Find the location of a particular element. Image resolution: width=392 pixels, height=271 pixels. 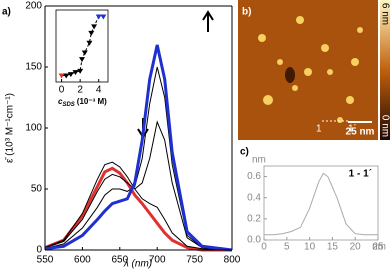

y-tick-label: 150 is located at coordinates (33, 67).